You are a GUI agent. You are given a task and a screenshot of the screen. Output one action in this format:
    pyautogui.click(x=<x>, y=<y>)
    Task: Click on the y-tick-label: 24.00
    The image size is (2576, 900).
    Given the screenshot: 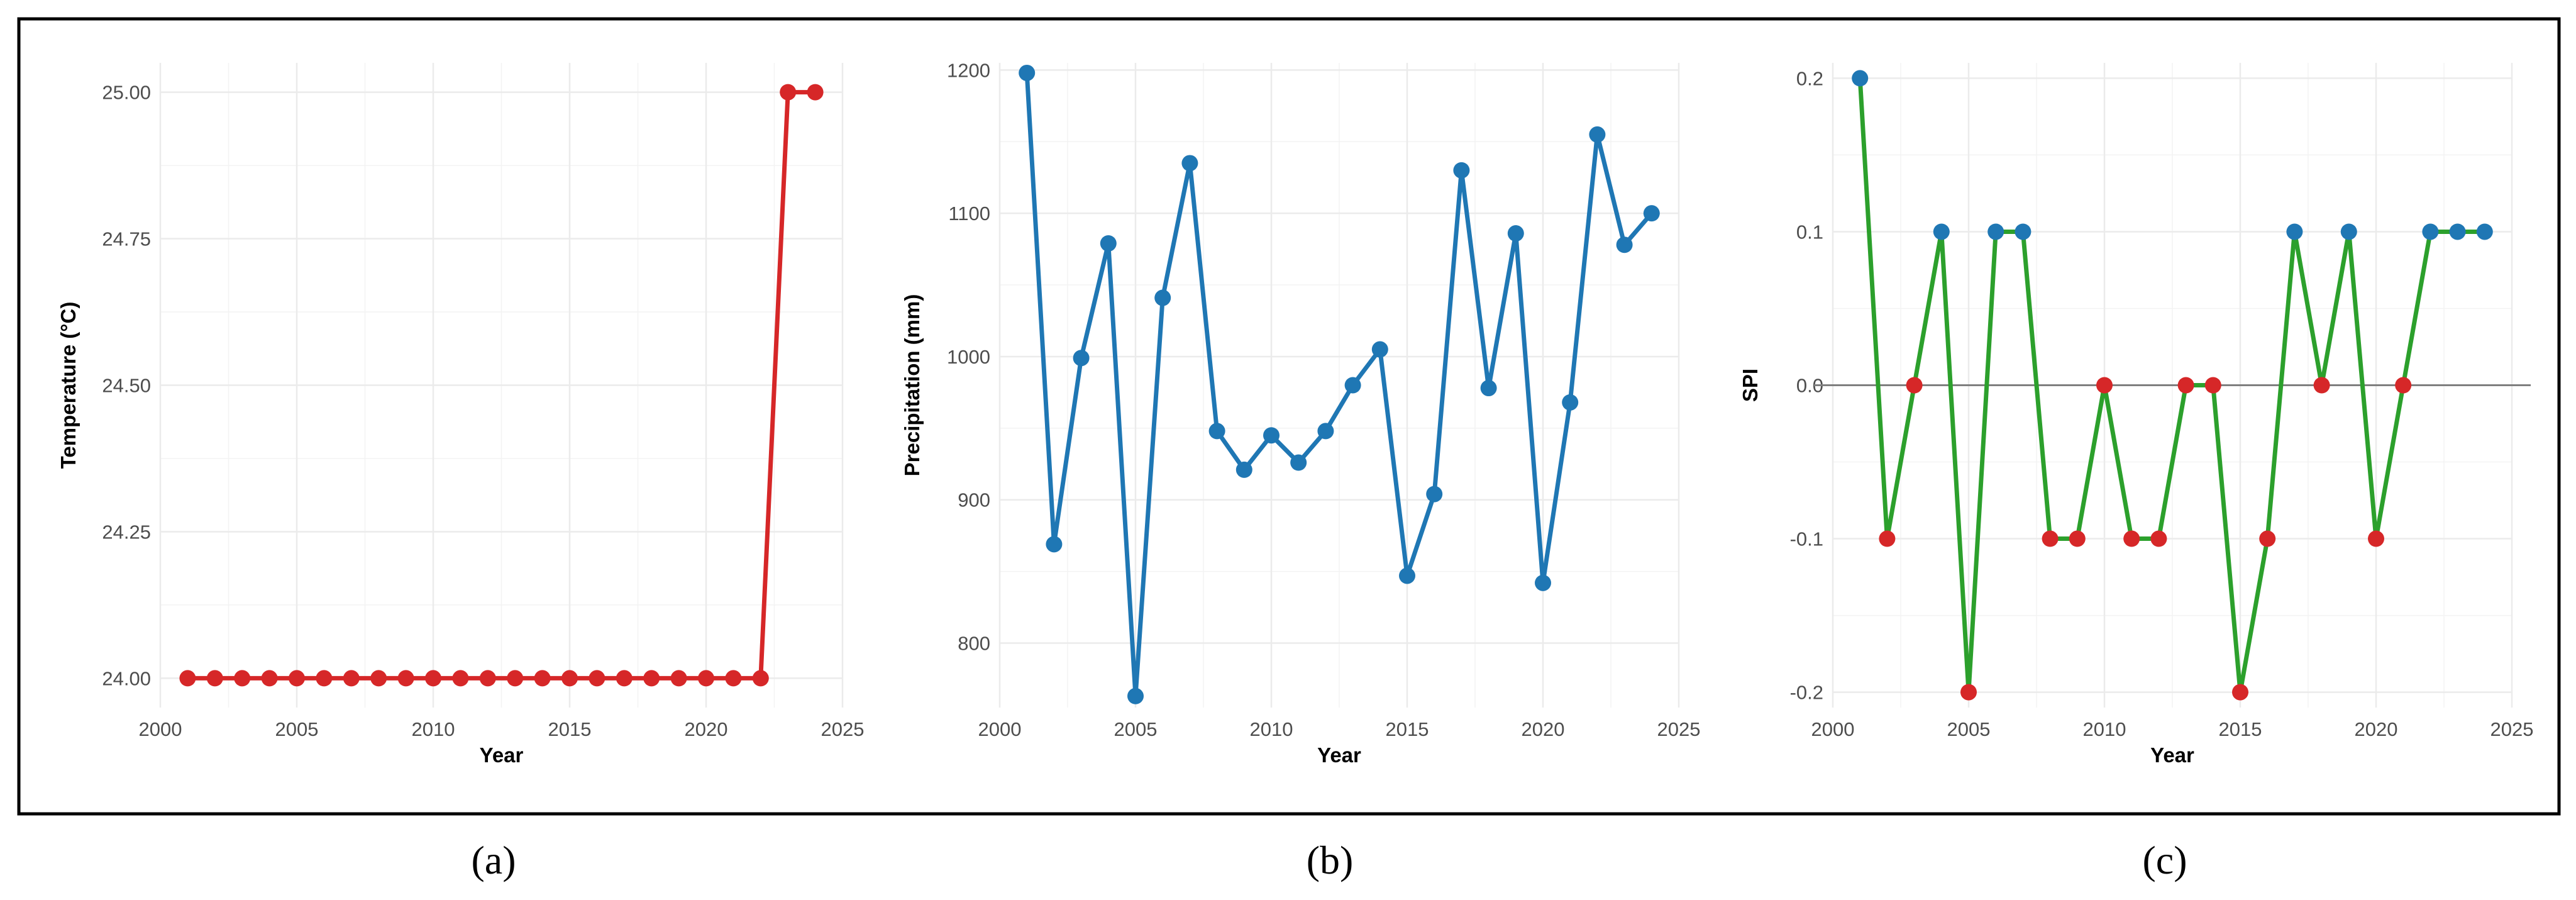 What is the action you would take?
    pyautogui.click(x=126, y=678)
    